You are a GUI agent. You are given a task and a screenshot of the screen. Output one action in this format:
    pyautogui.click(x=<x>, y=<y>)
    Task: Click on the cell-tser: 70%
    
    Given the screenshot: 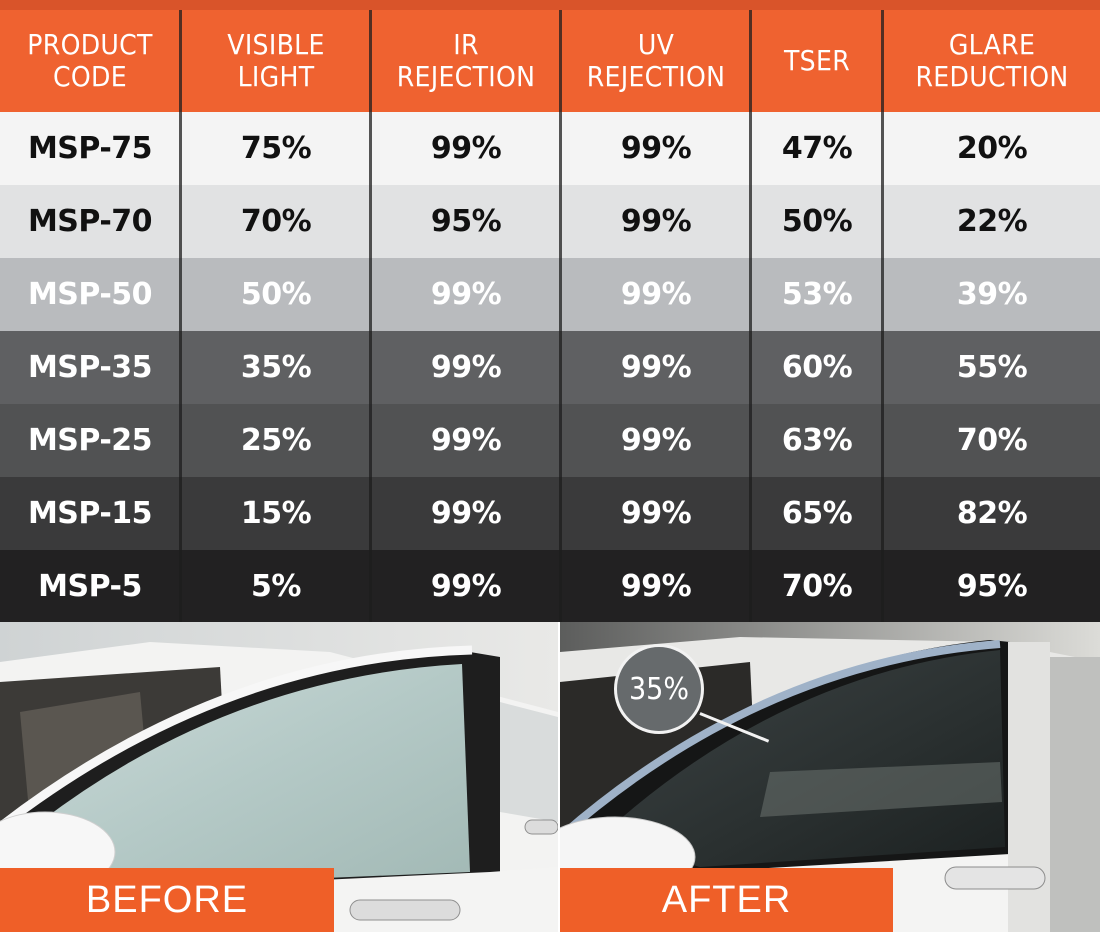 What is the action you would take?
    pyautogui.click(x=817, y=586)
    